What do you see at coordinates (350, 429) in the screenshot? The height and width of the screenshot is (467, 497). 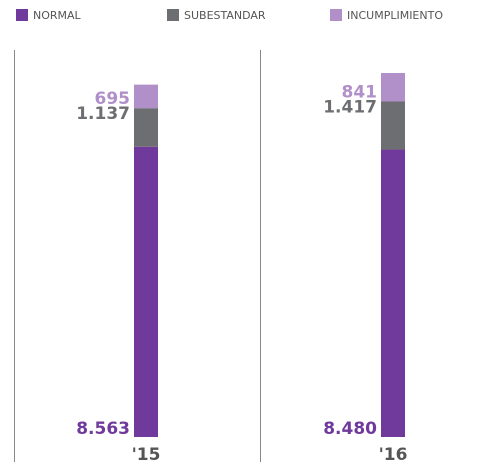 I see `value-label: 8.480` at bounding box center [350, 429].